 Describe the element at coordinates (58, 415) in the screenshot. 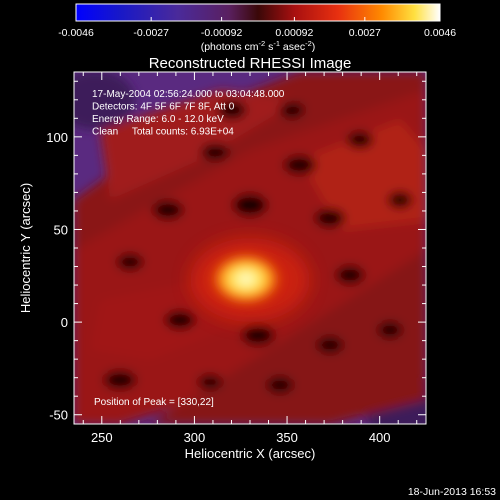

I see `y-tick-label: -50` at that location.